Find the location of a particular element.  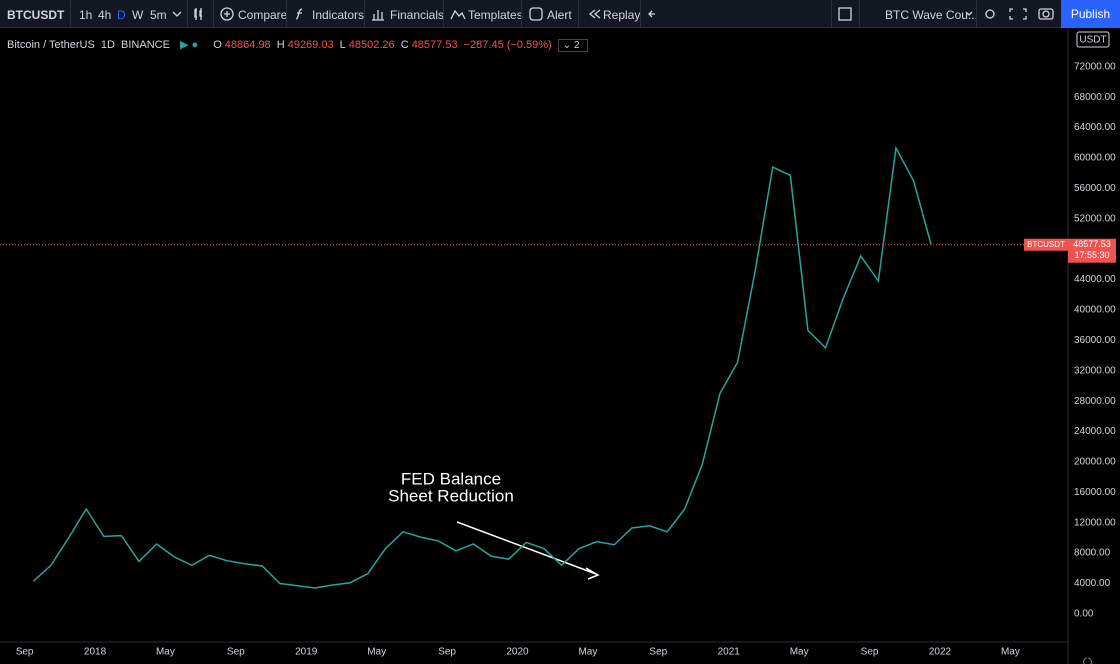

ohlc-value: 49269.03 is located at coordinates (310, 45).